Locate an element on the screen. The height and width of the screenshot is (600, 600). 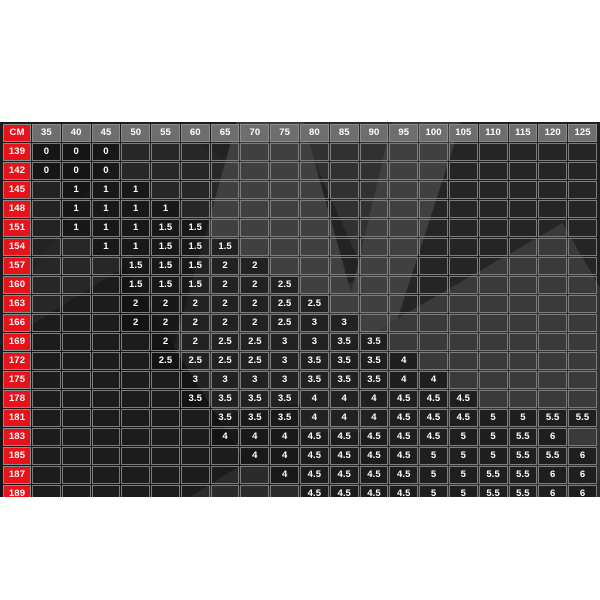
cell-172-55: 2.5 is located at coordinates (165, 361).